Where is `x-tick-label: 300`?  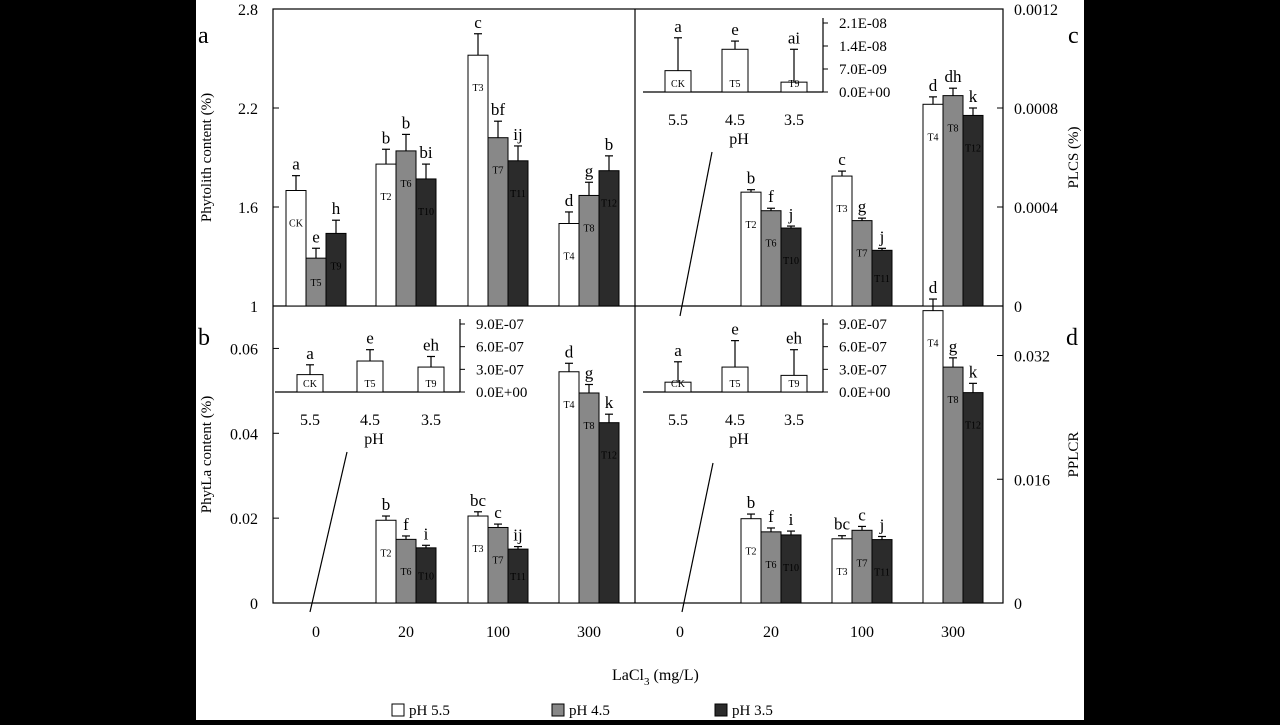 x-tick-label: 300 is located at coordinates (953, 632).